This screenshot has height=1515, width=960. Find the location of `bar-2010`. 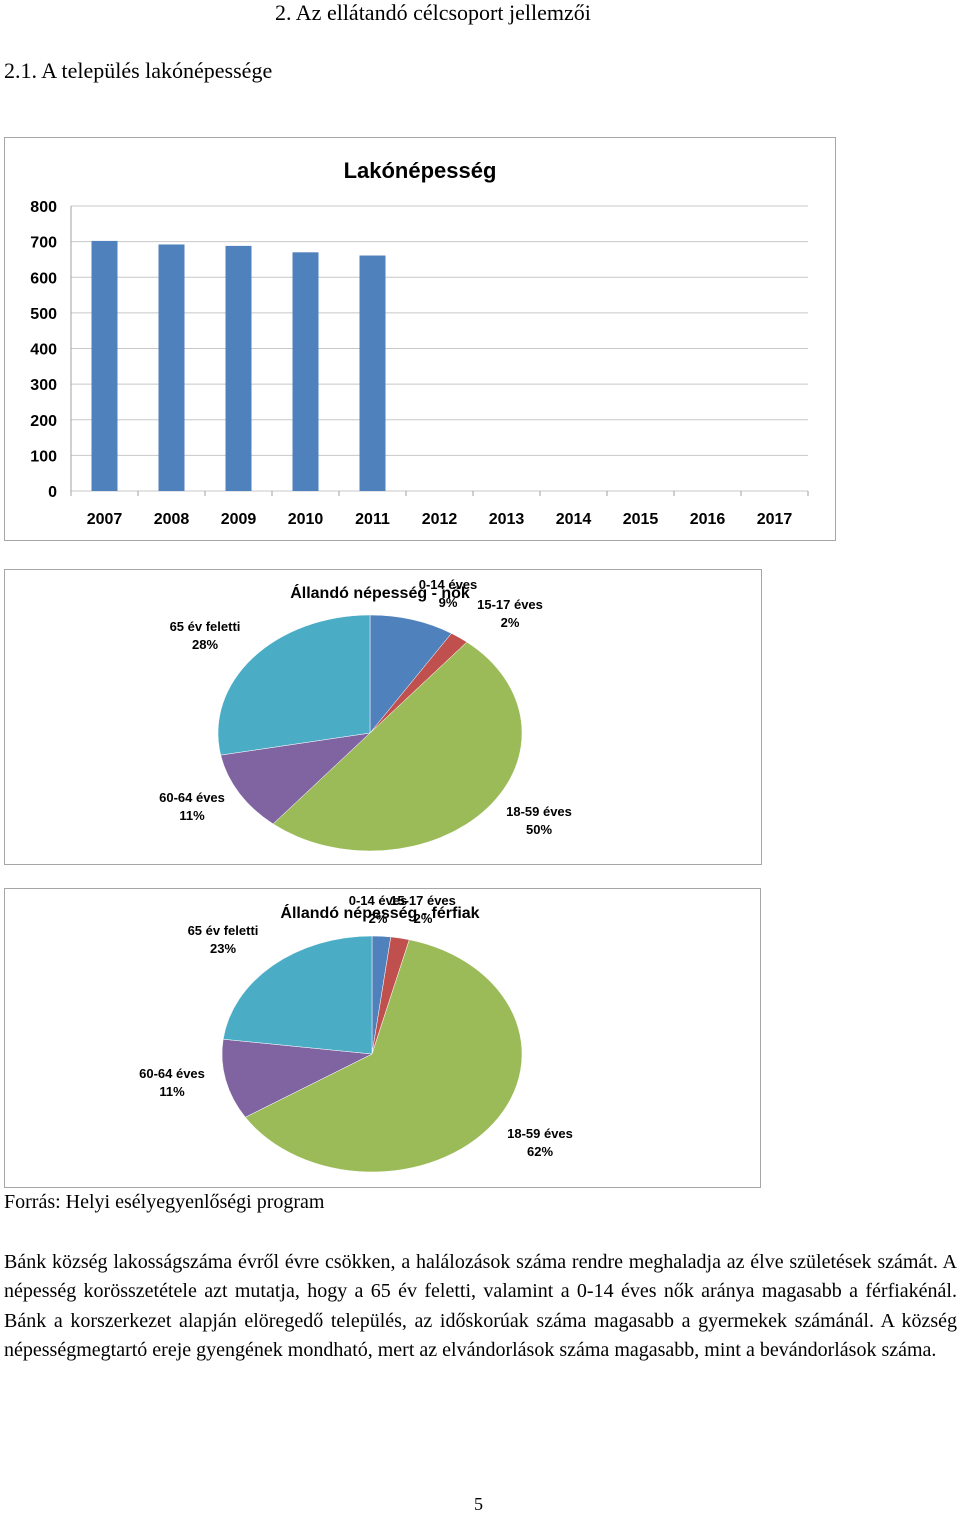

bar-2010 is located at coordinates (305, 371).